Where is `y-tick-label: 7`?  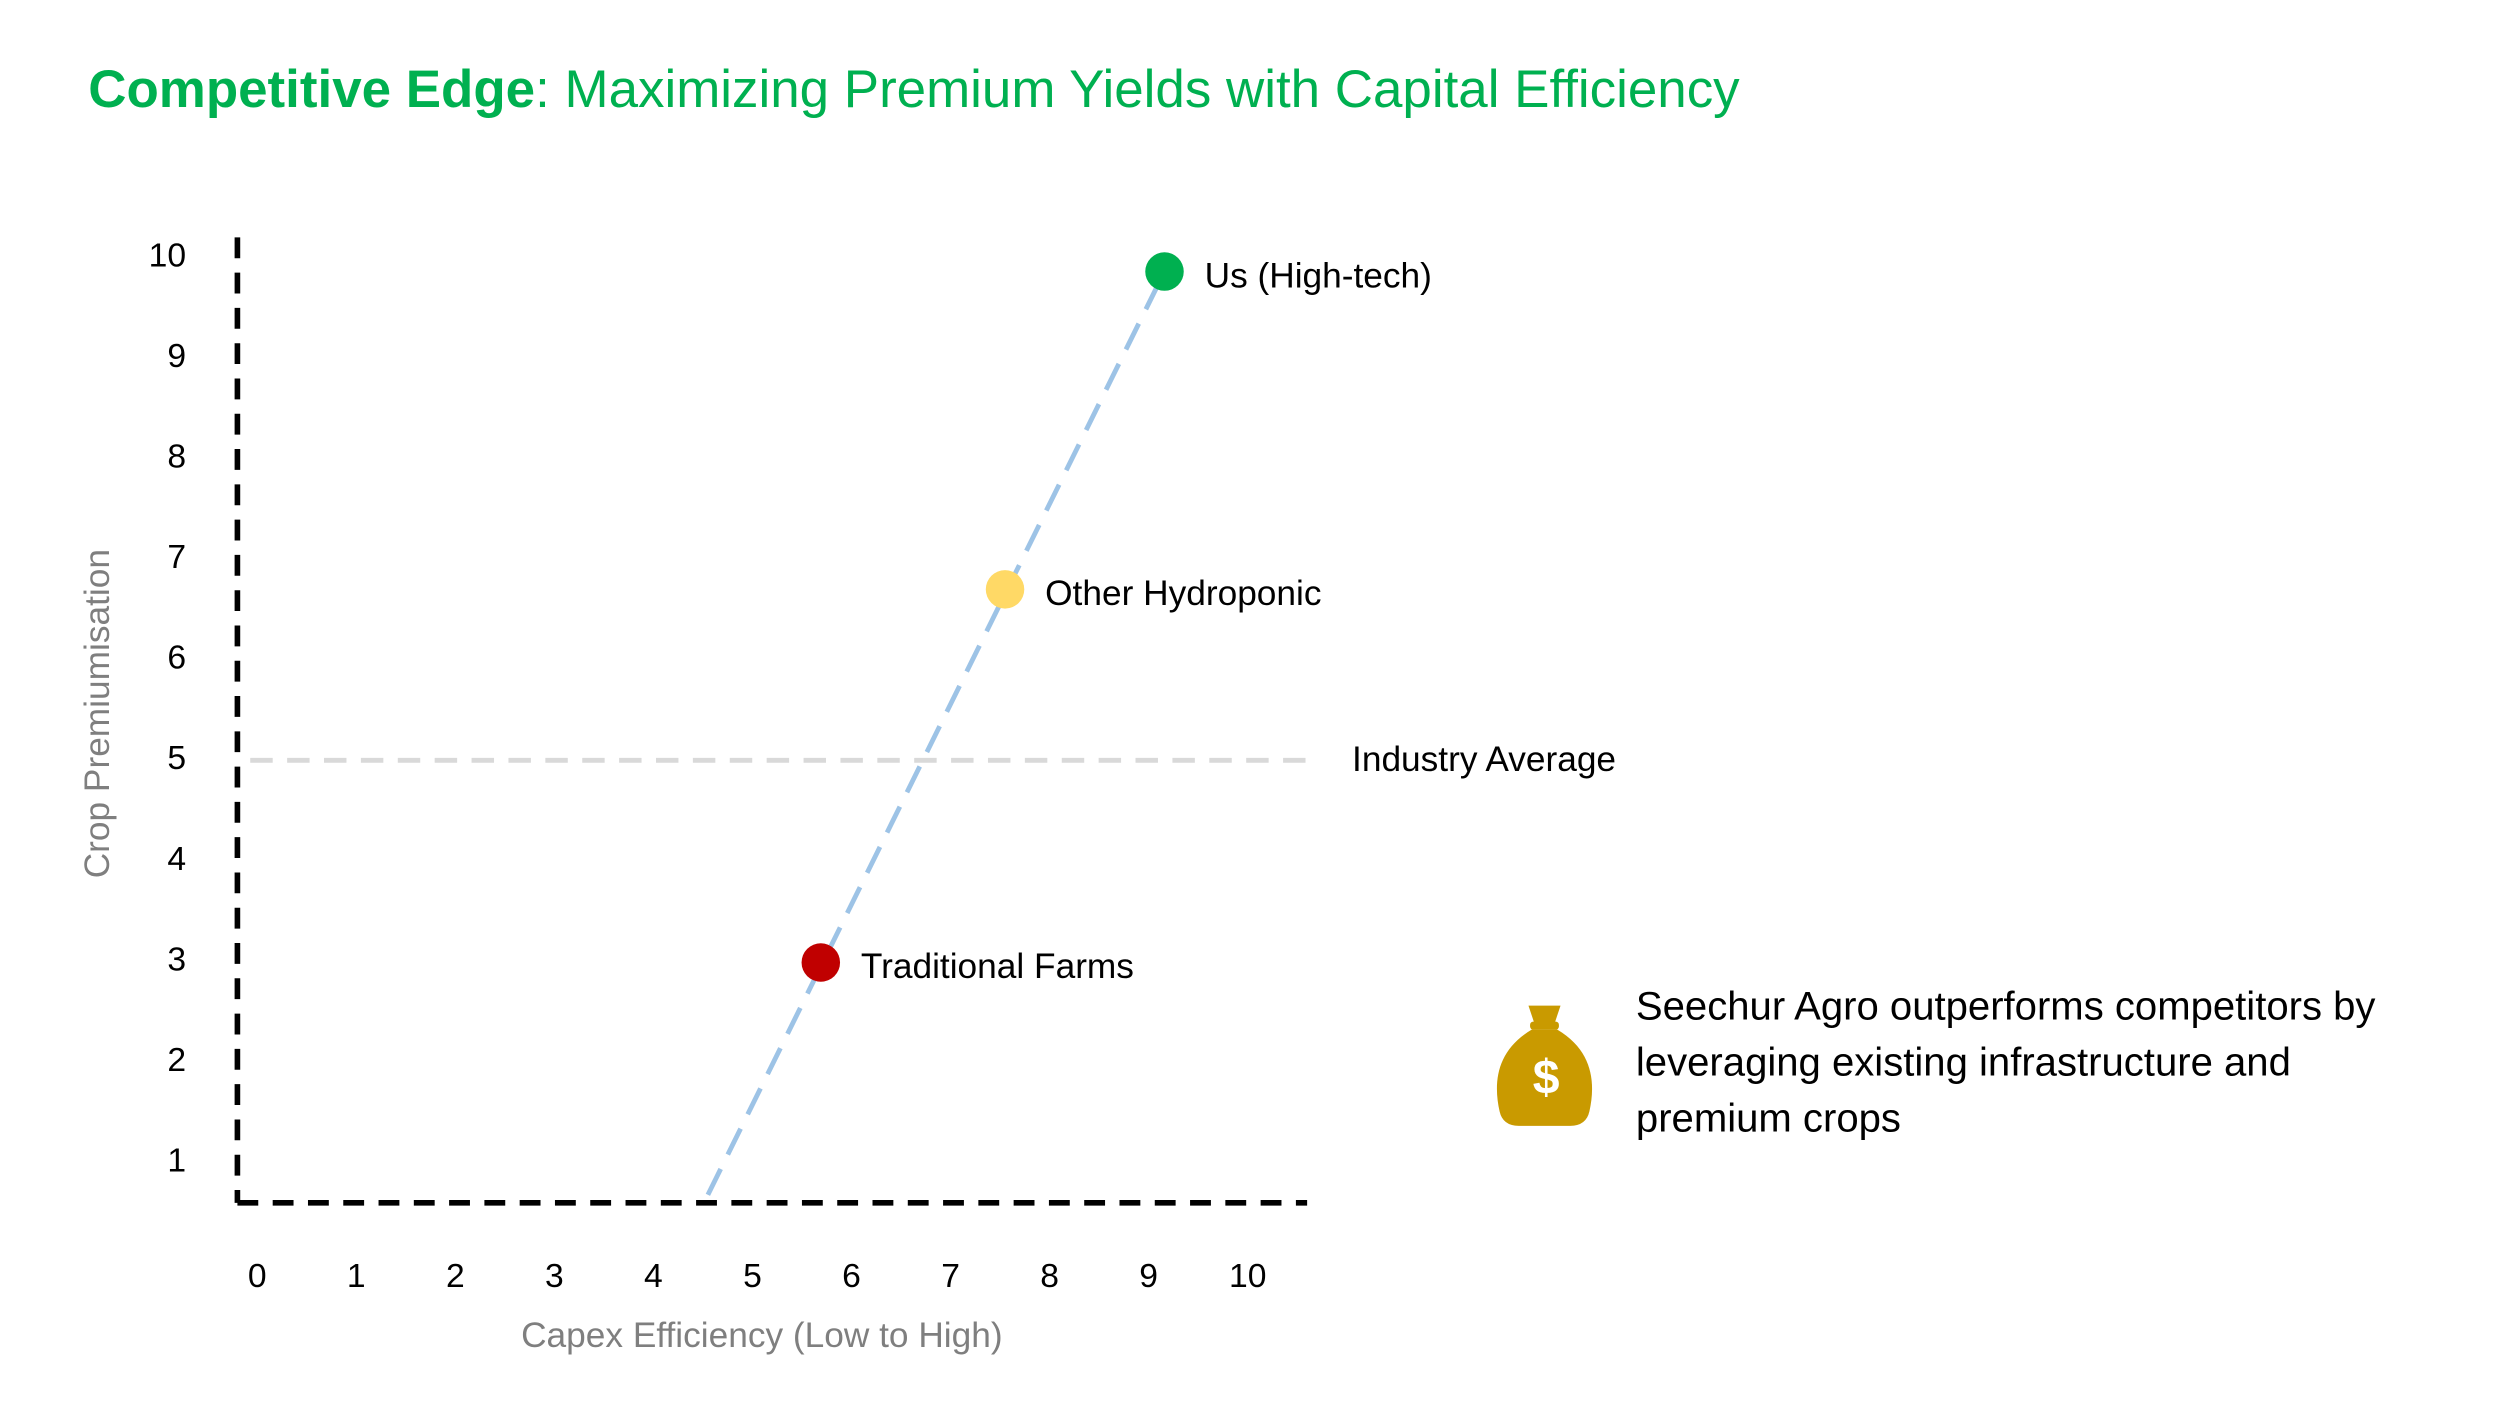 y-tick-label: 7 is located at coordinates (176, 557).